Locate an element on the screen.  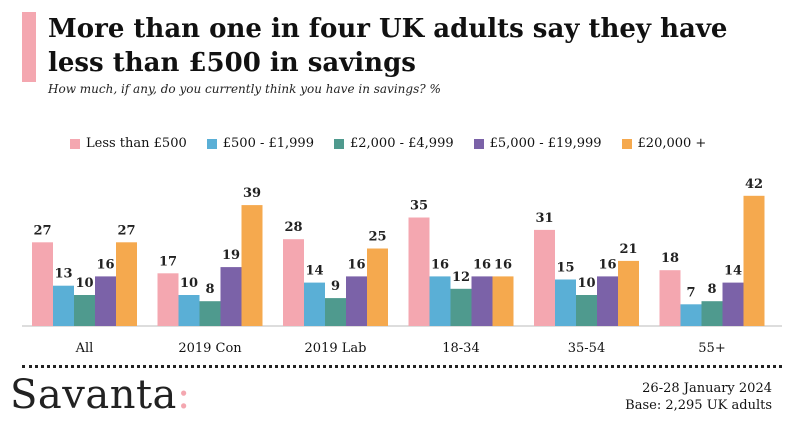
bar-value-label: 13 is located at coordinates (63, 274).